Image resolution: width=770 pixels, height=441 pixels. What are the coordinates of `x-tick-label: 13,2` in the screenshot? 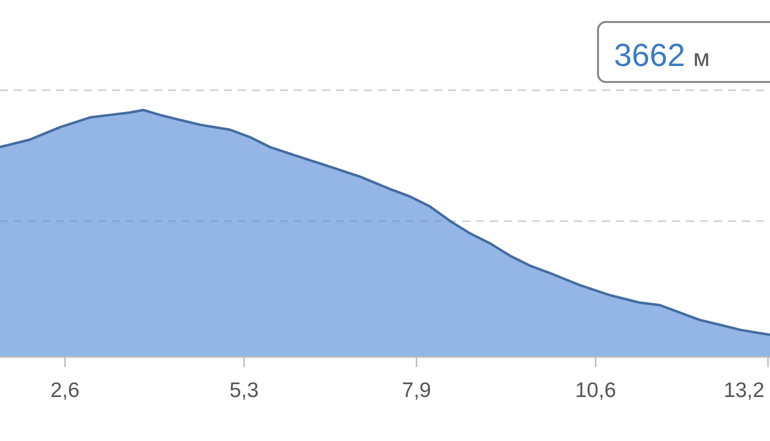 It's located at (744, 390).